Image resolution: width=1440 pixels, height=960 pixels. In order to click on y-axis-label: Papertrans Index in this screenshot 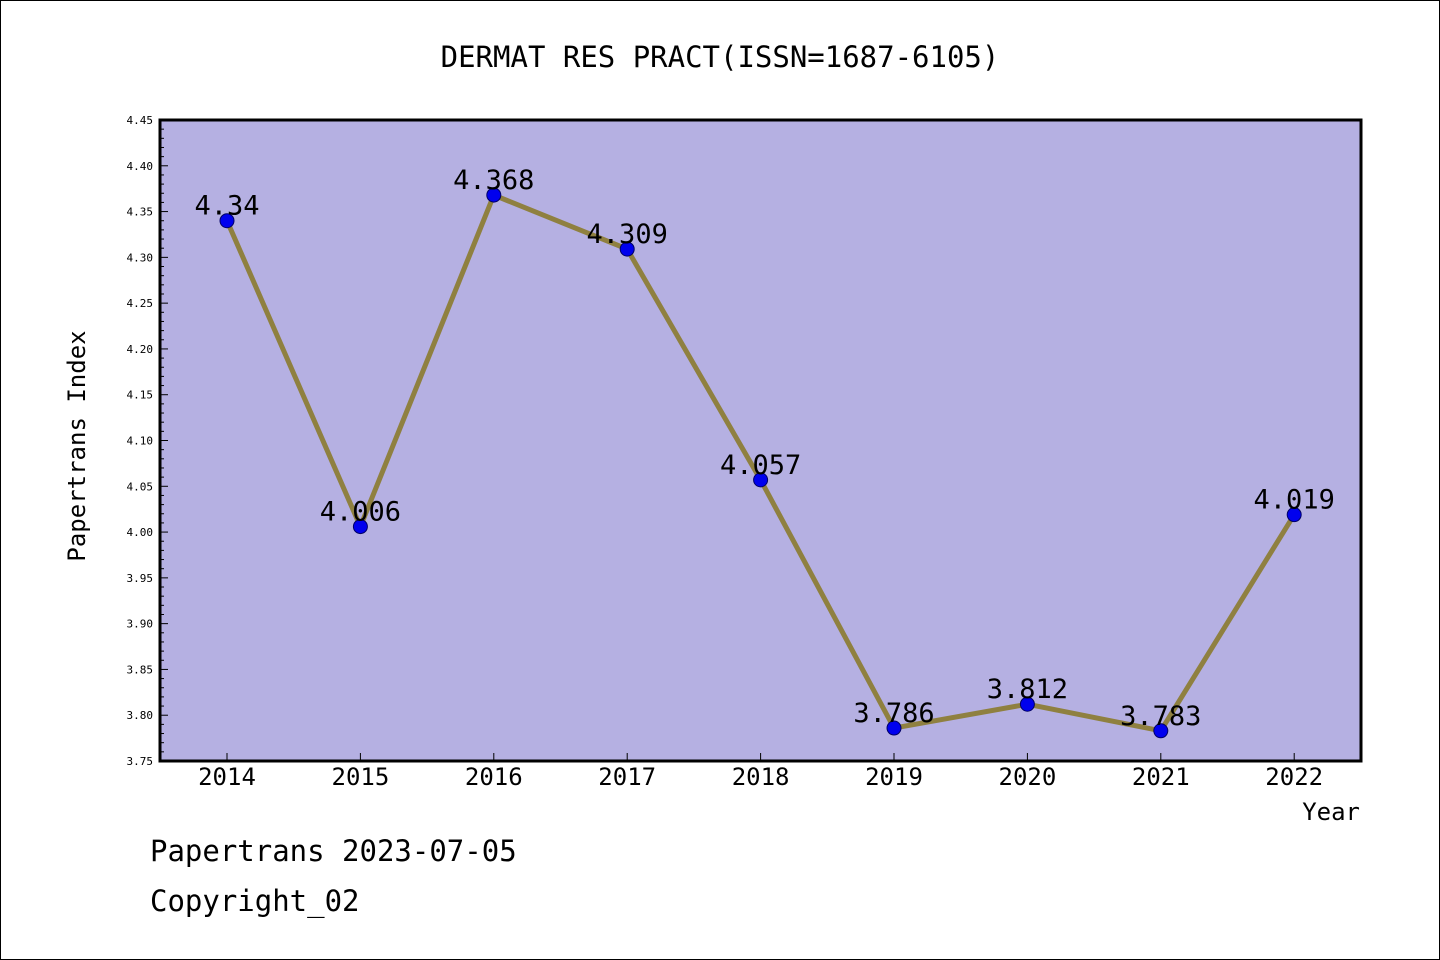, I will do `click(77, 445)`.